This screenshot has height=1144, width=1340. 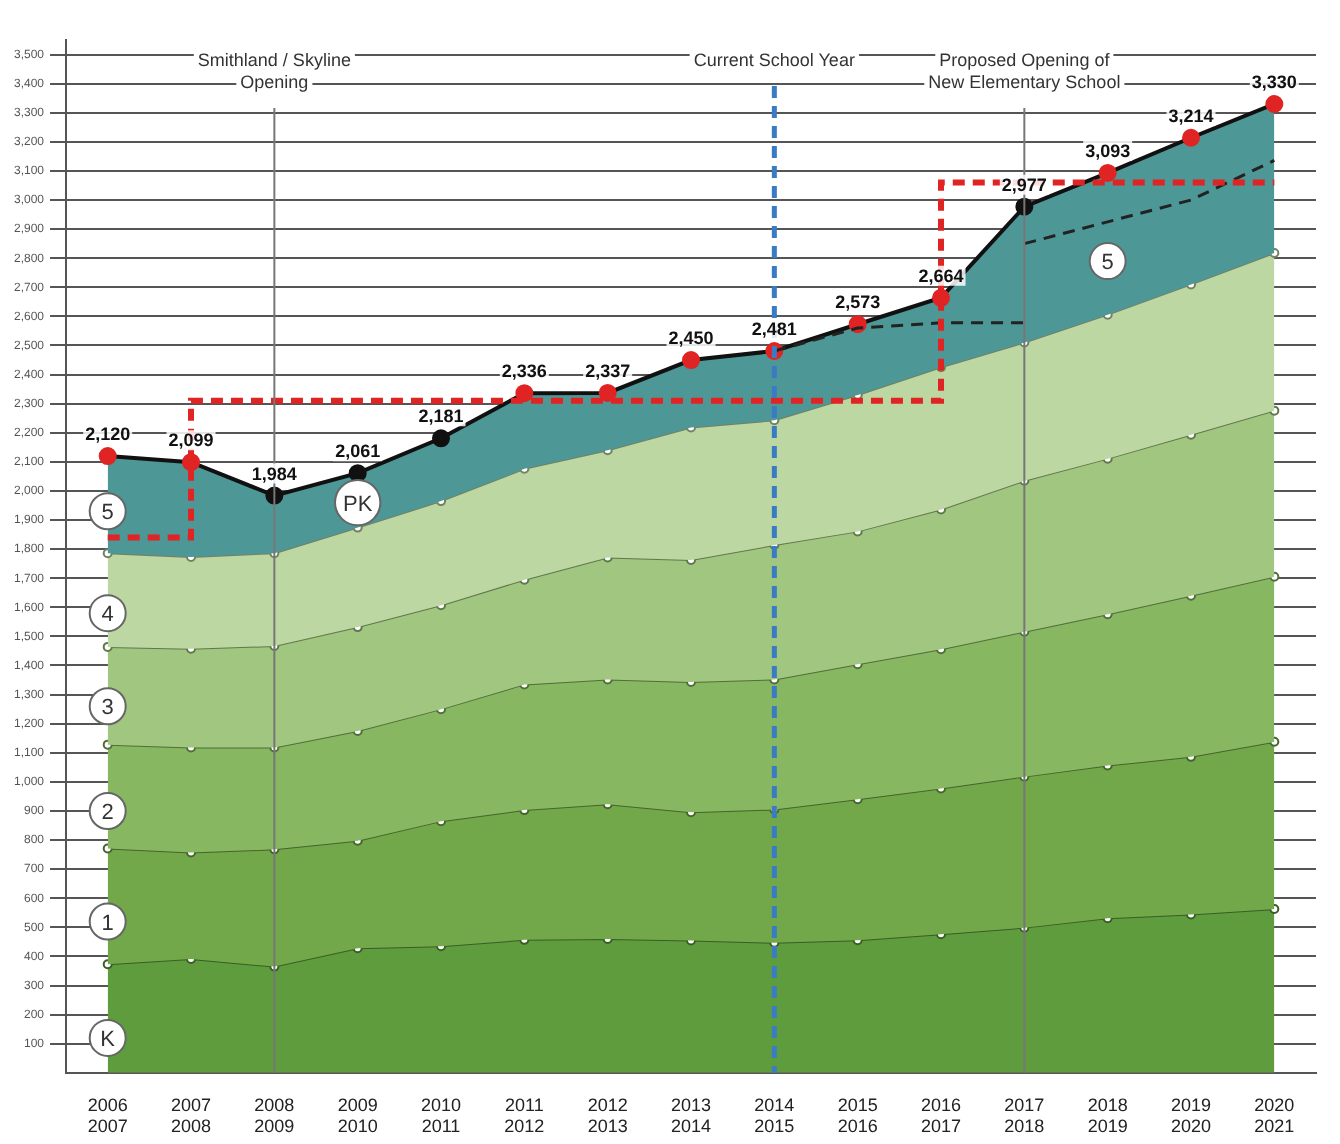 I want to click on data-label: 2,336, so click(x=524, y=371).